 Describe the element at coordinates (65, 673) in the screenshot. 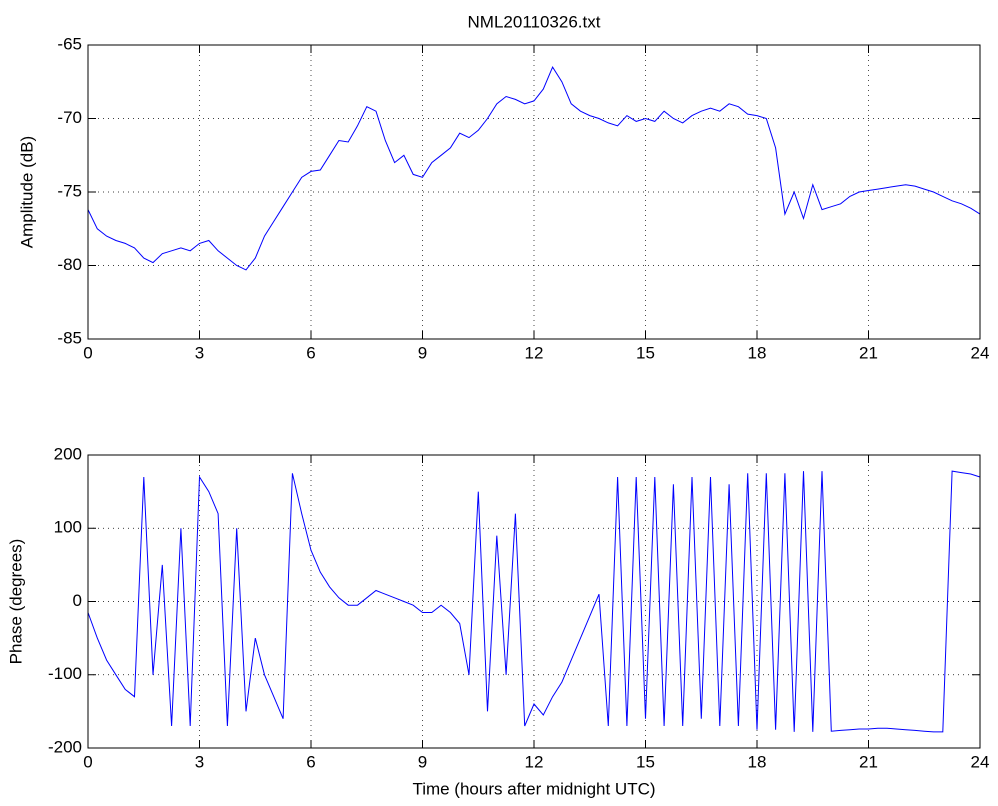

I see `y-tick-label: -100` at that location.